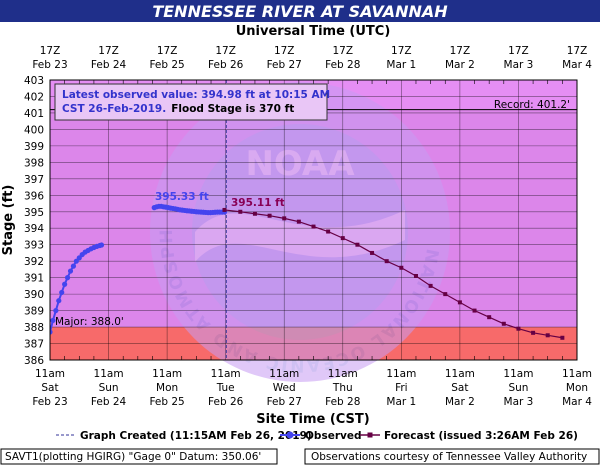 The height and width of the screenshot is (465, 600). I want to click on y-tick-label: 389, so click(34, 312).